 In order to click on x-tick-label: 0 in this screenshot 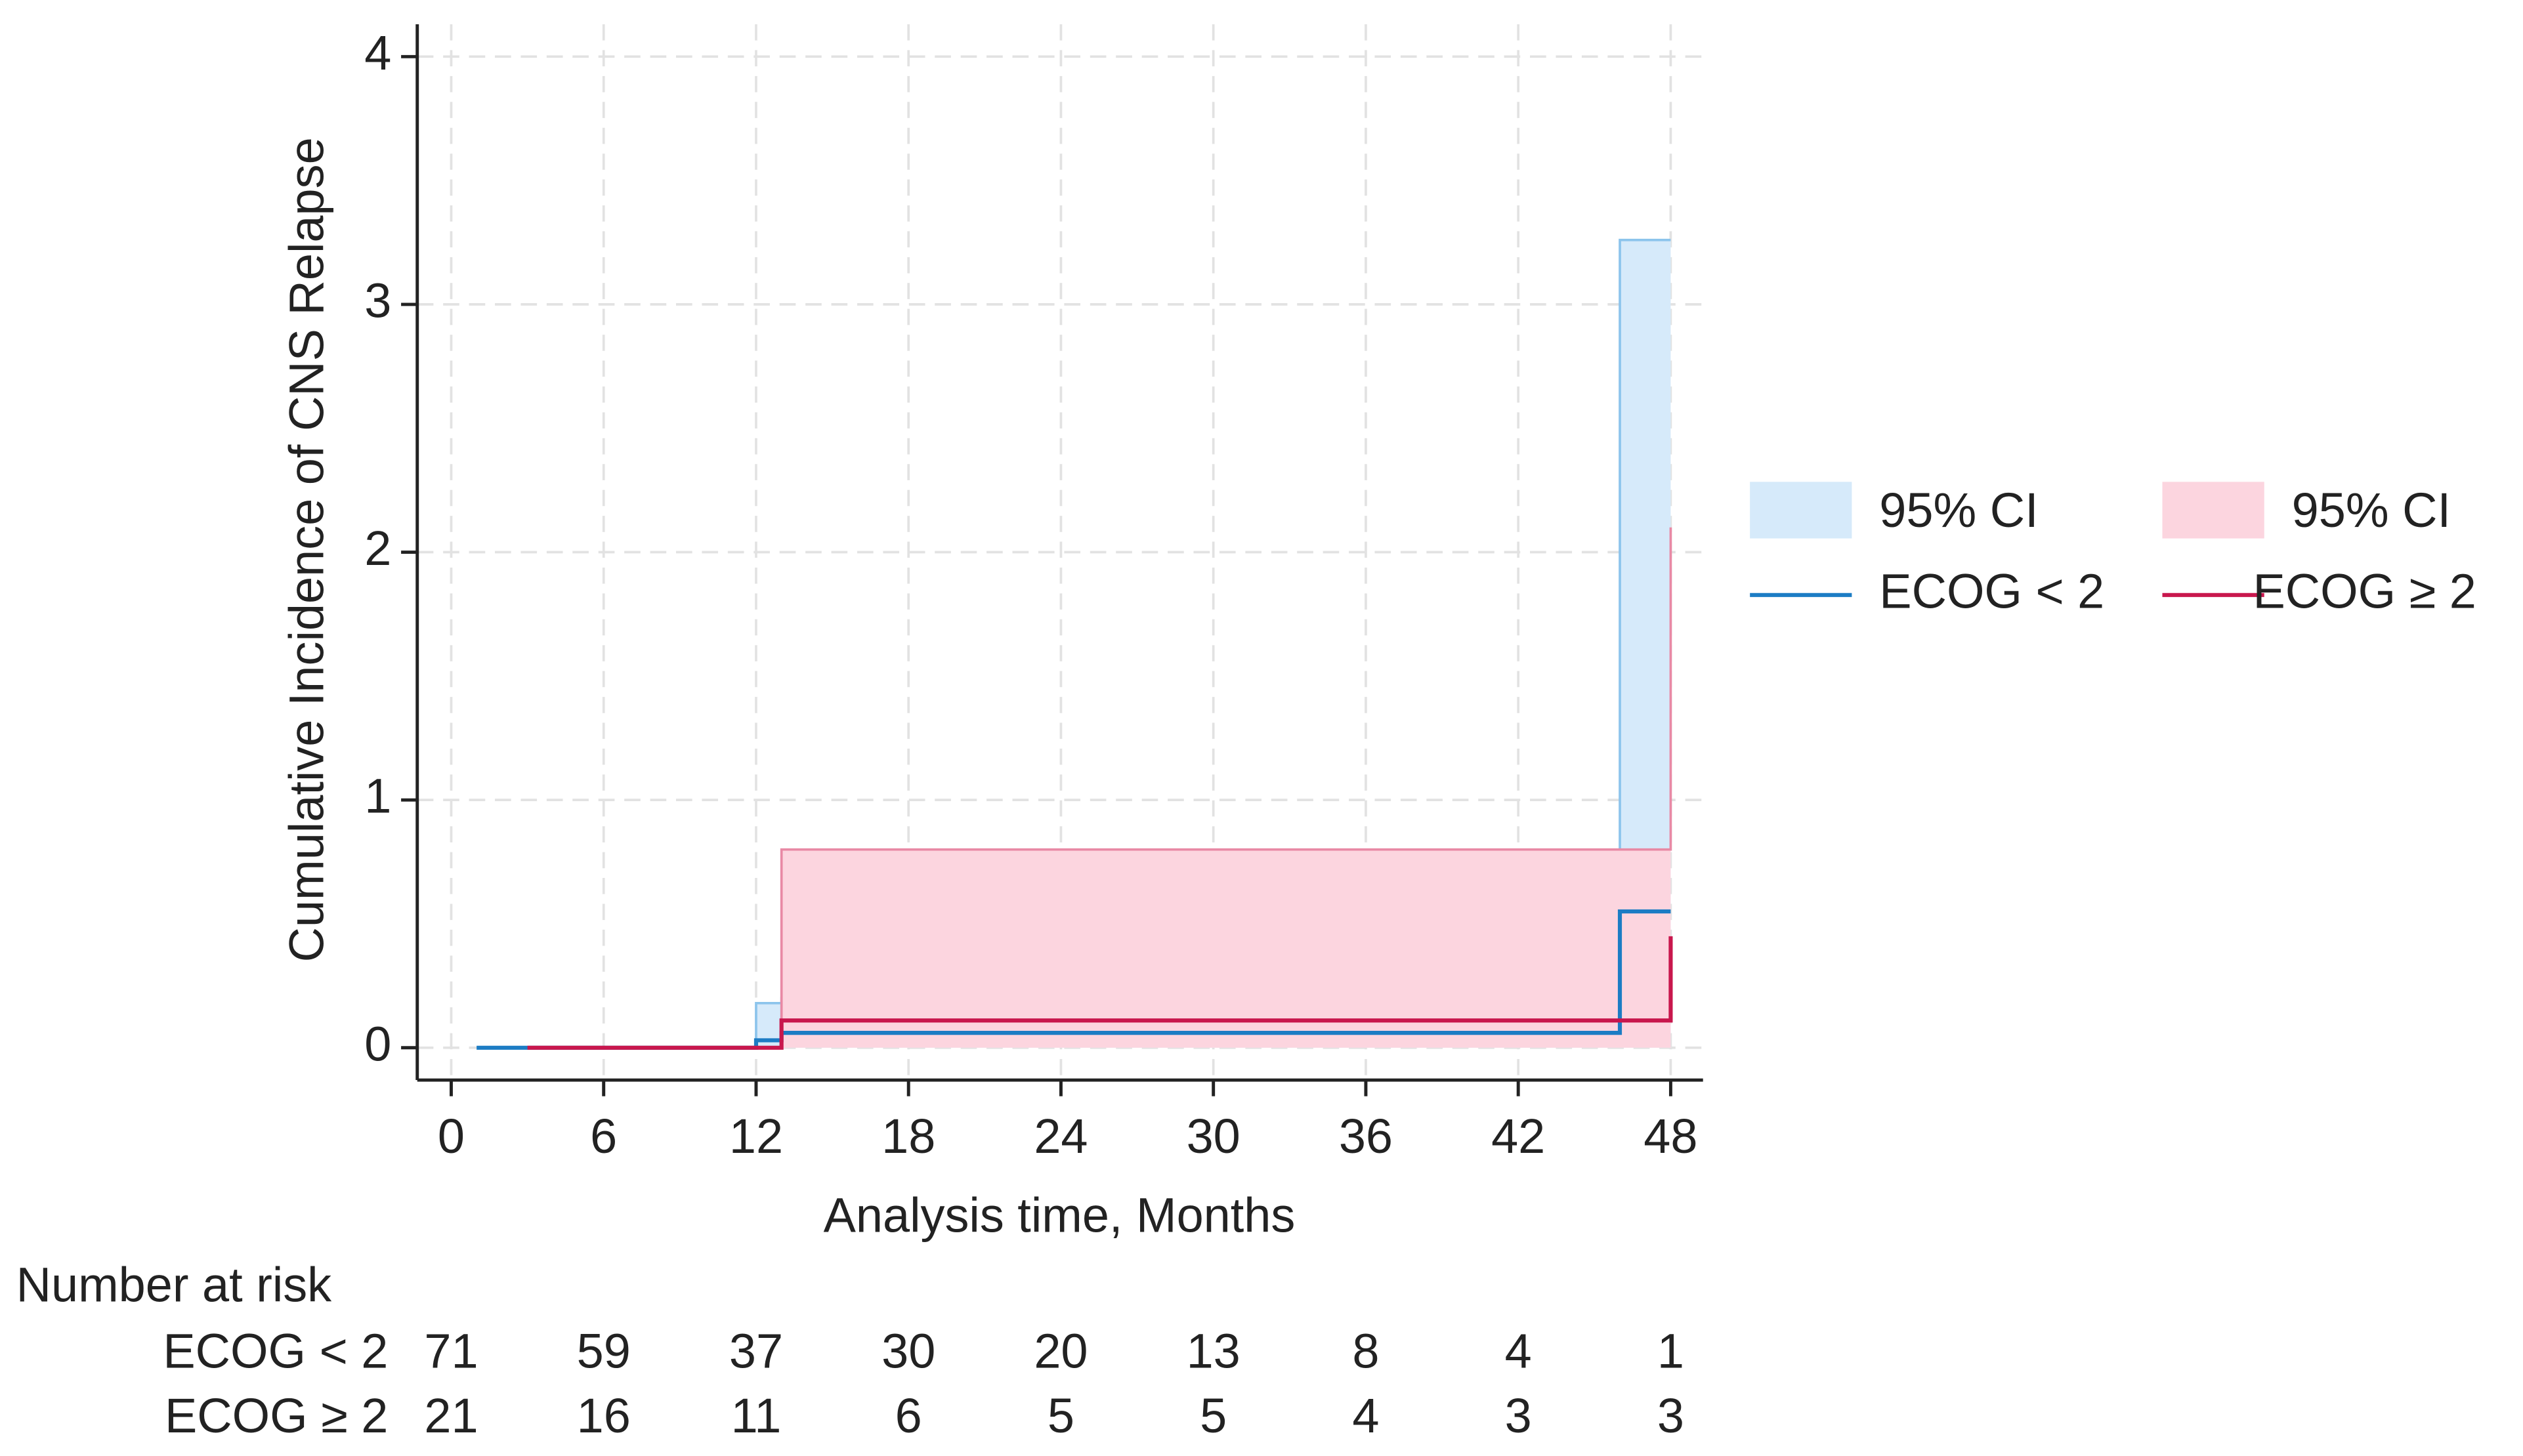, I will do `click(451, 1136)`.